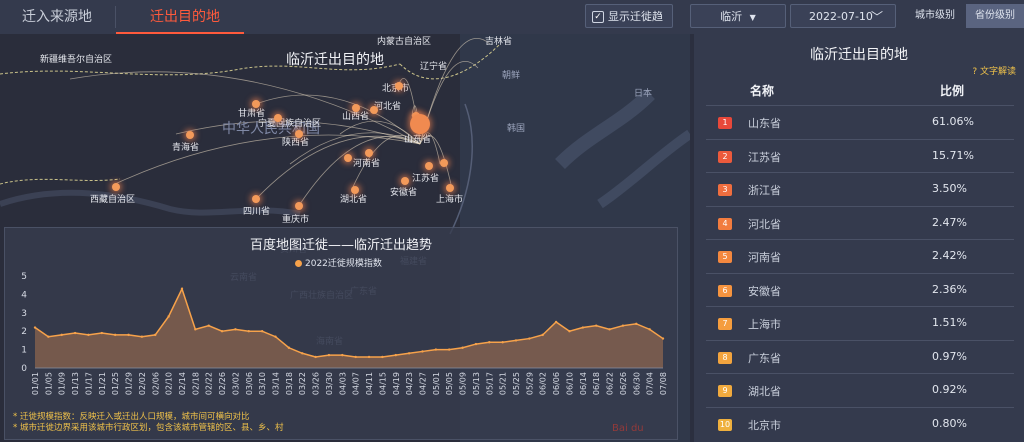 This screenshot has width=1024, height=442. I want to click on ranking-row: 5 河南省 2.42%, so click(860, 256).